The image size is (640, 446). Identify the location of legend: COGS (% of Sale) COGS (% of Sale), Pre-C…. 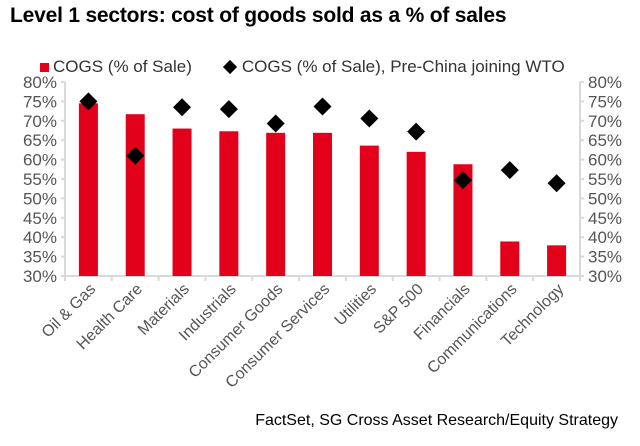
(302, 67).